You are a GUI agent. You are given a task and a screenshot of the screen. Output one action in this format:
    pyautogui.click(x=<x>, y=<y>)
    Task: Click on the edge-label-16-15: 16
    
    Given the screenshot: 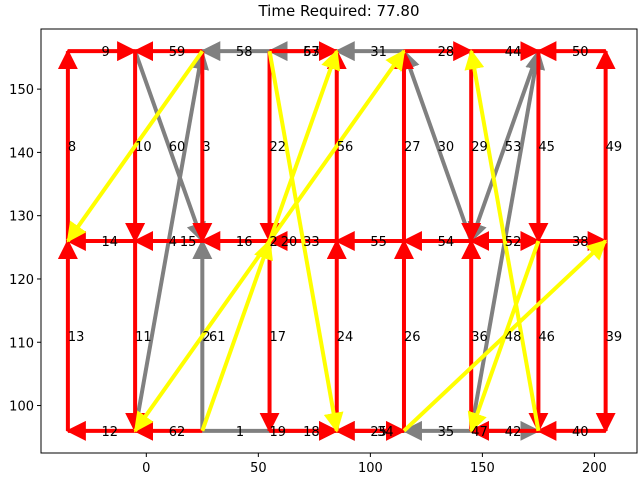 What is the action you would take?
    pyautogui.click(x=244, y=242)
    